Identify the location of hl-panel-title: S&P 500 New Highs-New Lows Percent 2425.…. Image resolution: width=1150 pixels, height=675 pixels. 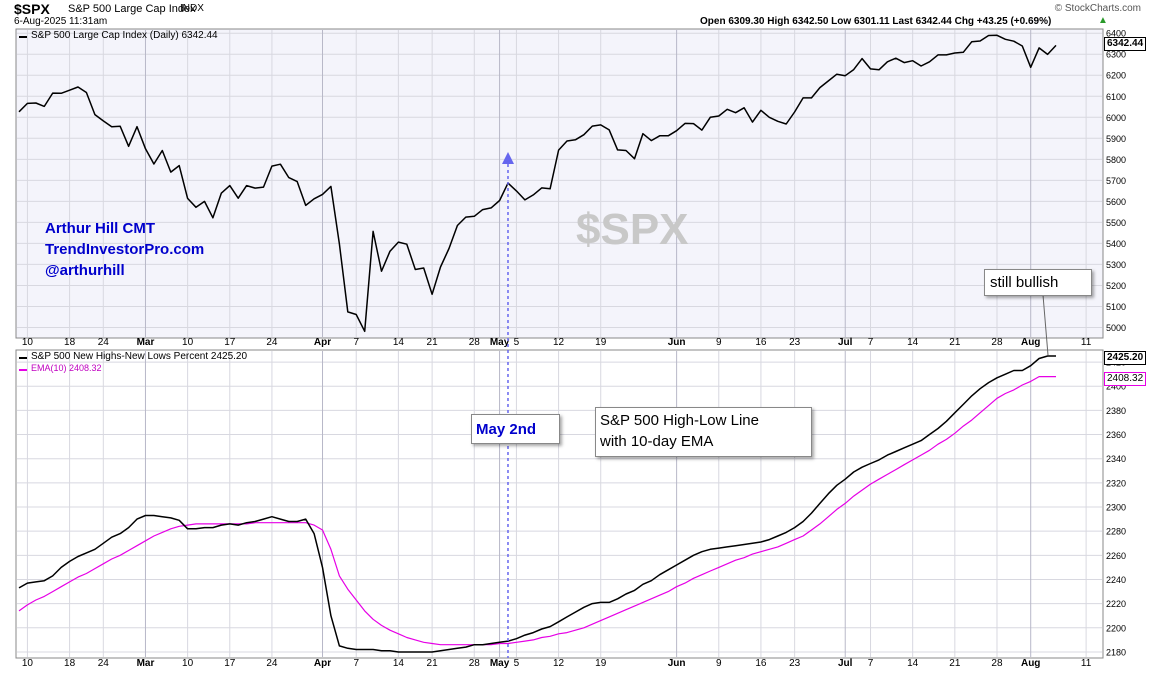
(139, 356).